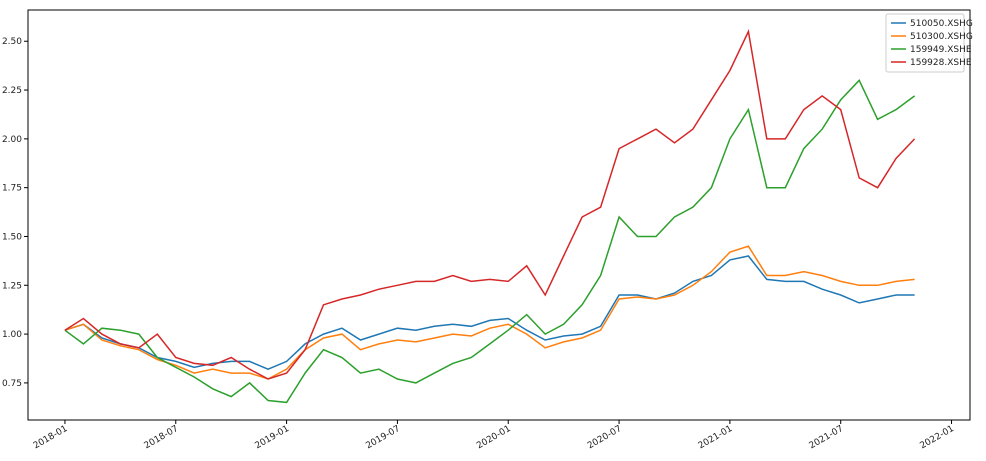  Describe the element at coordinates (12, 384) in the screenshot. I see `y-tick-label: 0.75` at that location.